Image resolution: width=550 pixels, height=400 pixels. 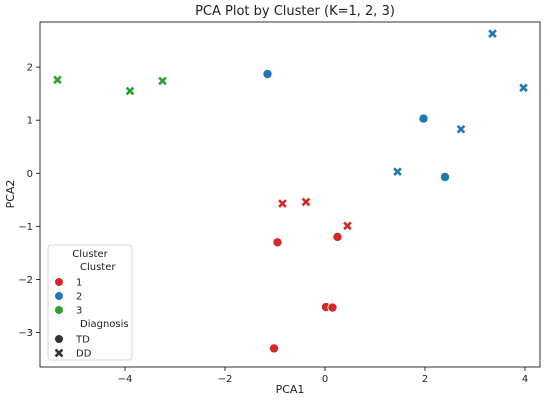 What do you see at coordinates (68, 297) in the screenshot?
I see `legend-cluster-entries: 1 2 3` at bounding box center [68, 297].